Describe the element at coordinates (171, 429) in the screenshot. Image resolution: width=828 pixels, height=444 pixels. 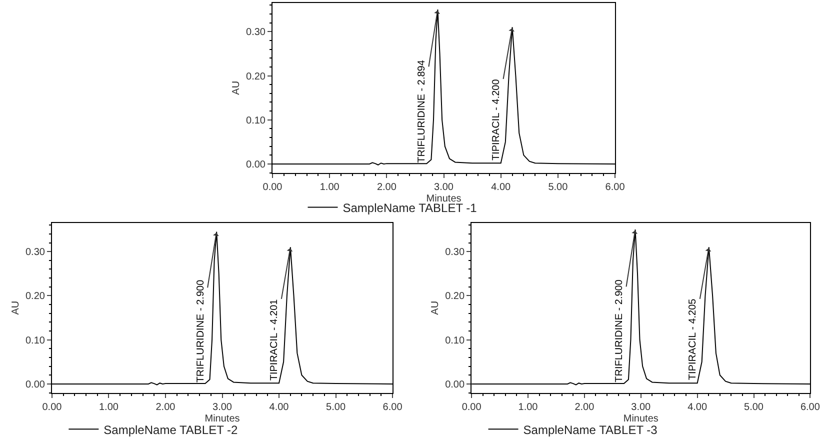
I see `legend-label: SampleName TABLET -2` at that location.